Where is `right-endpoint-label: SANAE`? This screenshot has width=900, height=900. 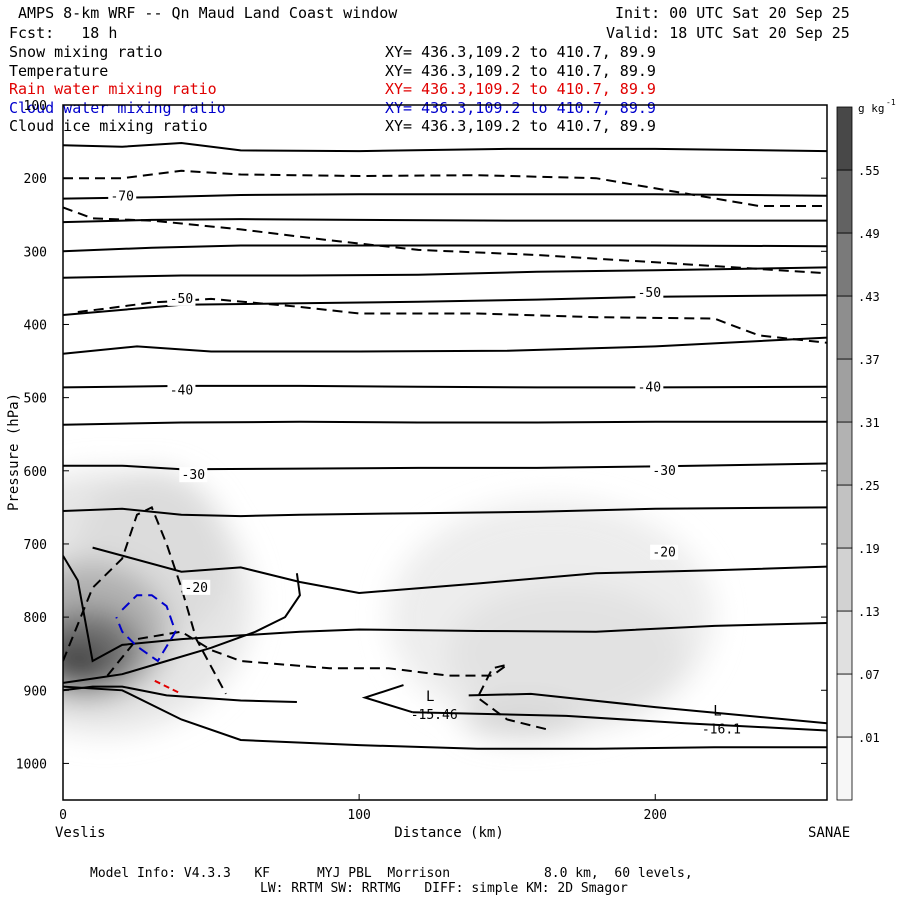
right-endpoint-label: SANAE is located at coordinates (829, 833).